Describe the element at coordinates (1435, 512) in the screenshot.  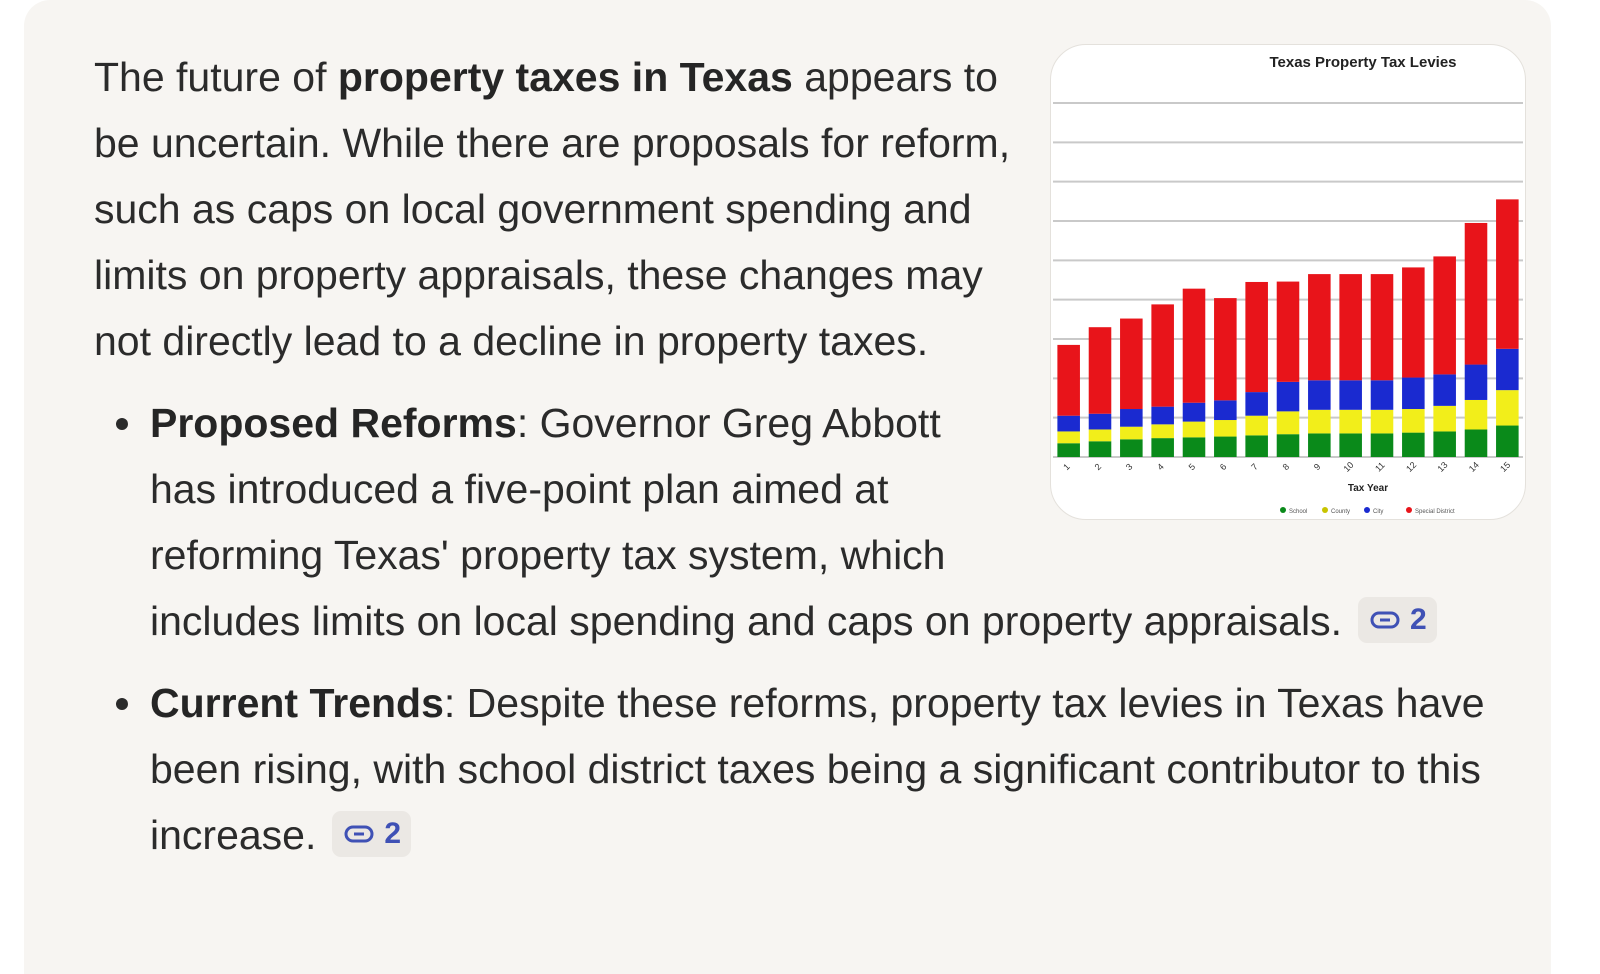
I see `legend-label: Special District` at that location.